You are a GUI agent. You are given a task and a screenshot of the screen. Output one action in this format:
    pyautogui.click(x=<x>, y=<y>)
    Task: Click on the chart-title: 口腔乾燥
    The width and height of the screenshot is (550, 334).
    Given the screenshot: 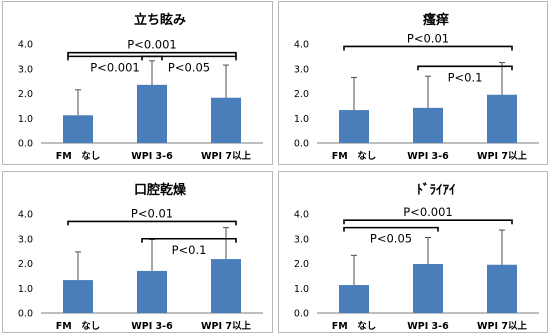 What is the action you would take?
    pyautogui.click(x=160, y=190)
    